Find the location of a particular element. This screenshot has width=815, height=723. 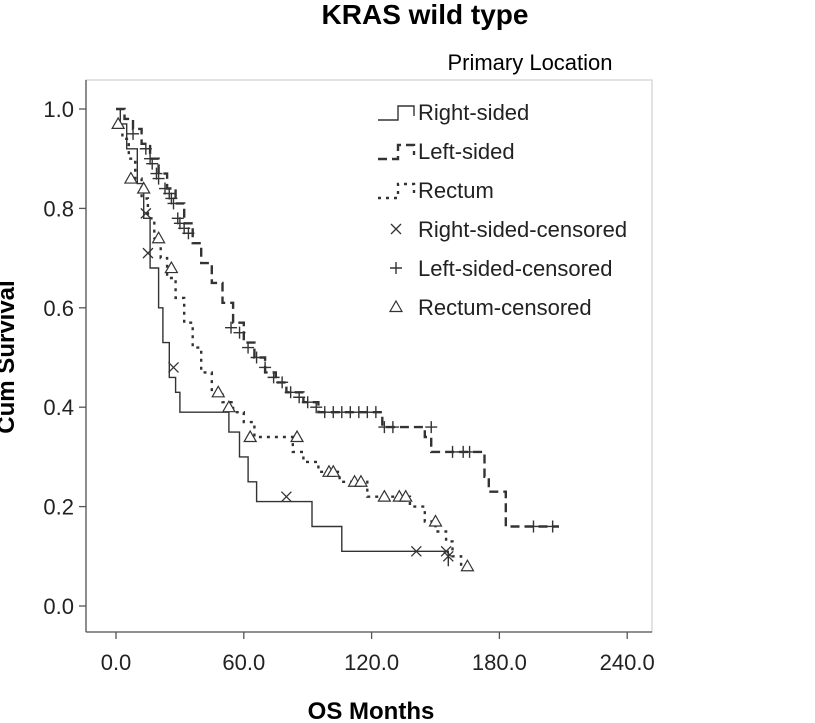

x-tick-label: 60.0 is located at coordinates (243, 662).